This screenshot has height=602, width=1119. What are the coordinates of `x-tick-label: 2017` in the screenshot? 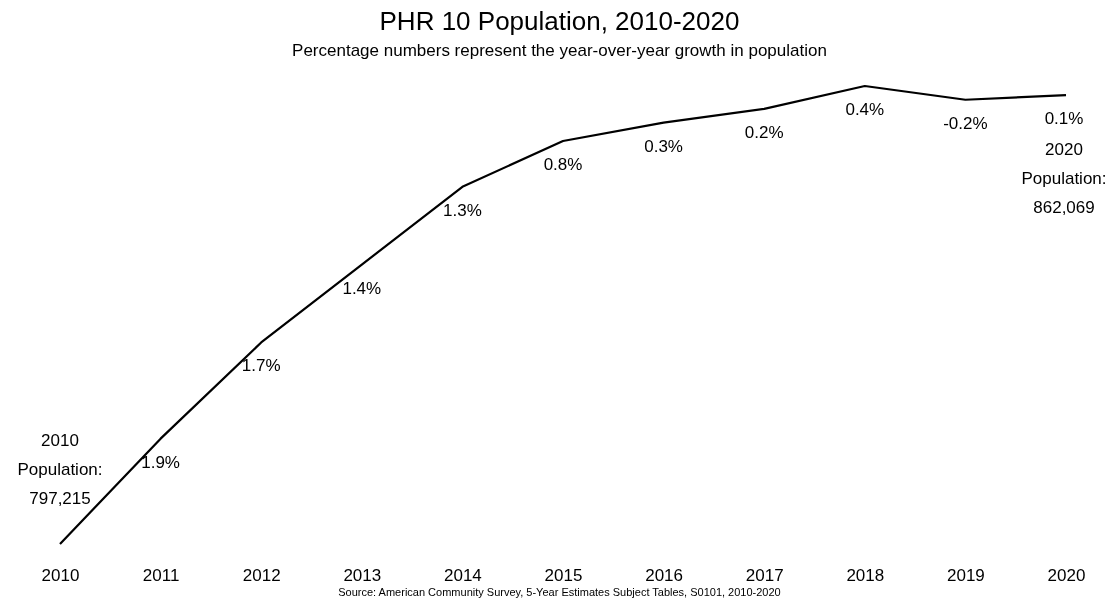 It's located at (764, 576).